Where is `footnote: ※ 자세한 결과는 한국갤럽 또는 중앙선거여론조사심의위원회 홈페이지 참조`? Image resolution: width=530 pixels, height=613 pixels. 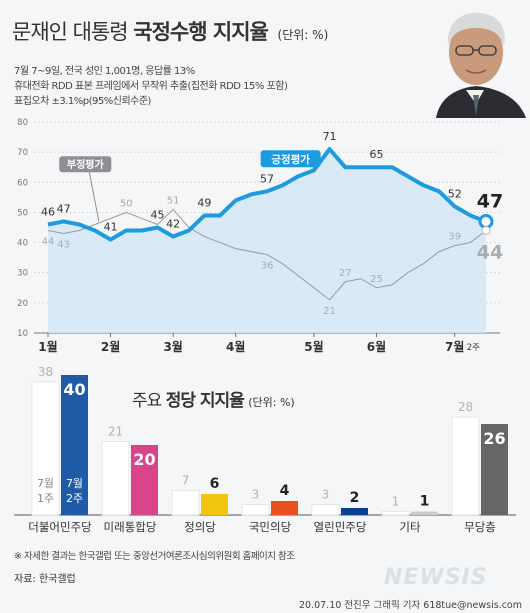 footnote: ※ 자세한 결과는 한국갤럽 또는 중앙선거여론조사심의위원회 홈페이지 참조 is located at coordinates (154, 556).